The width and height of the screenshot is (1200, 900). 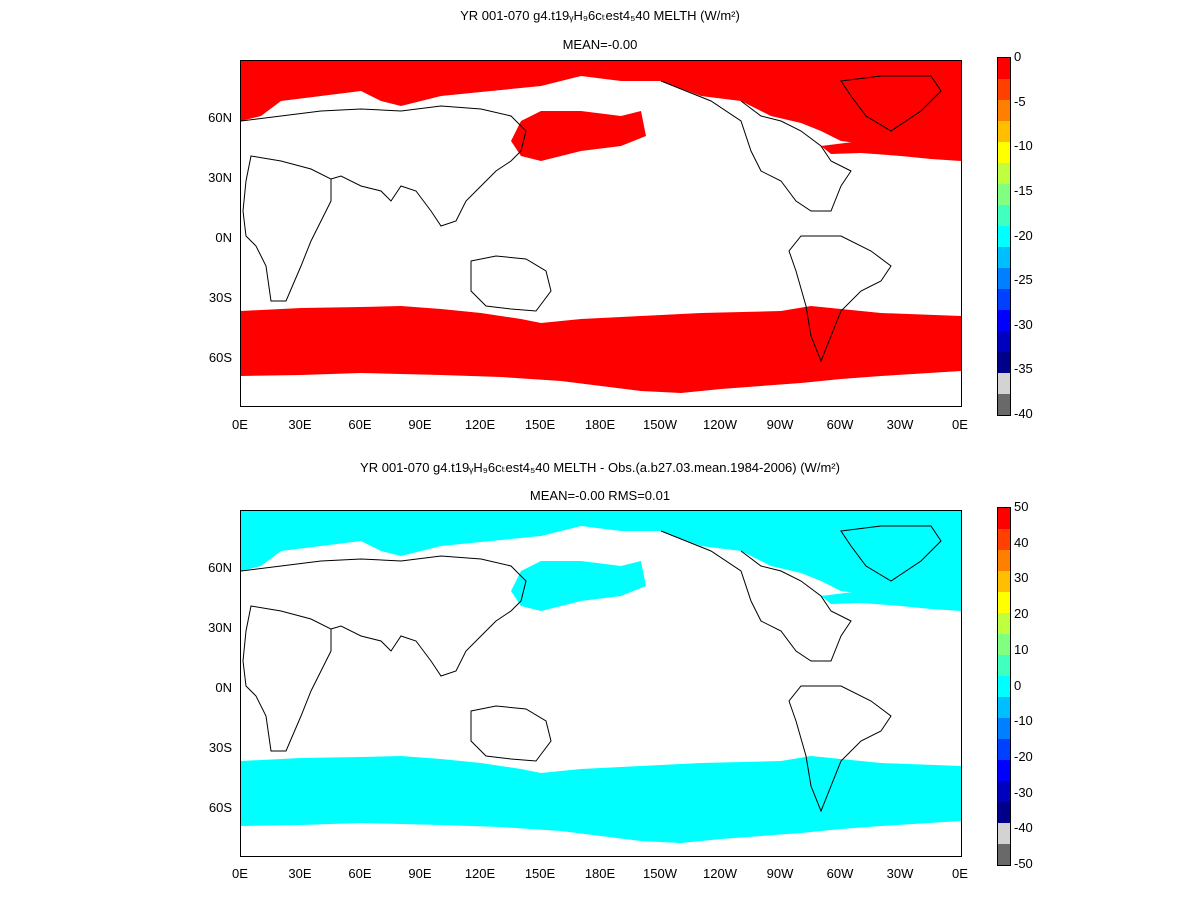 What do you see at coordinates (601, 110) in the screenshot?
I see `arctic-region` at bounding box center [601, 110].